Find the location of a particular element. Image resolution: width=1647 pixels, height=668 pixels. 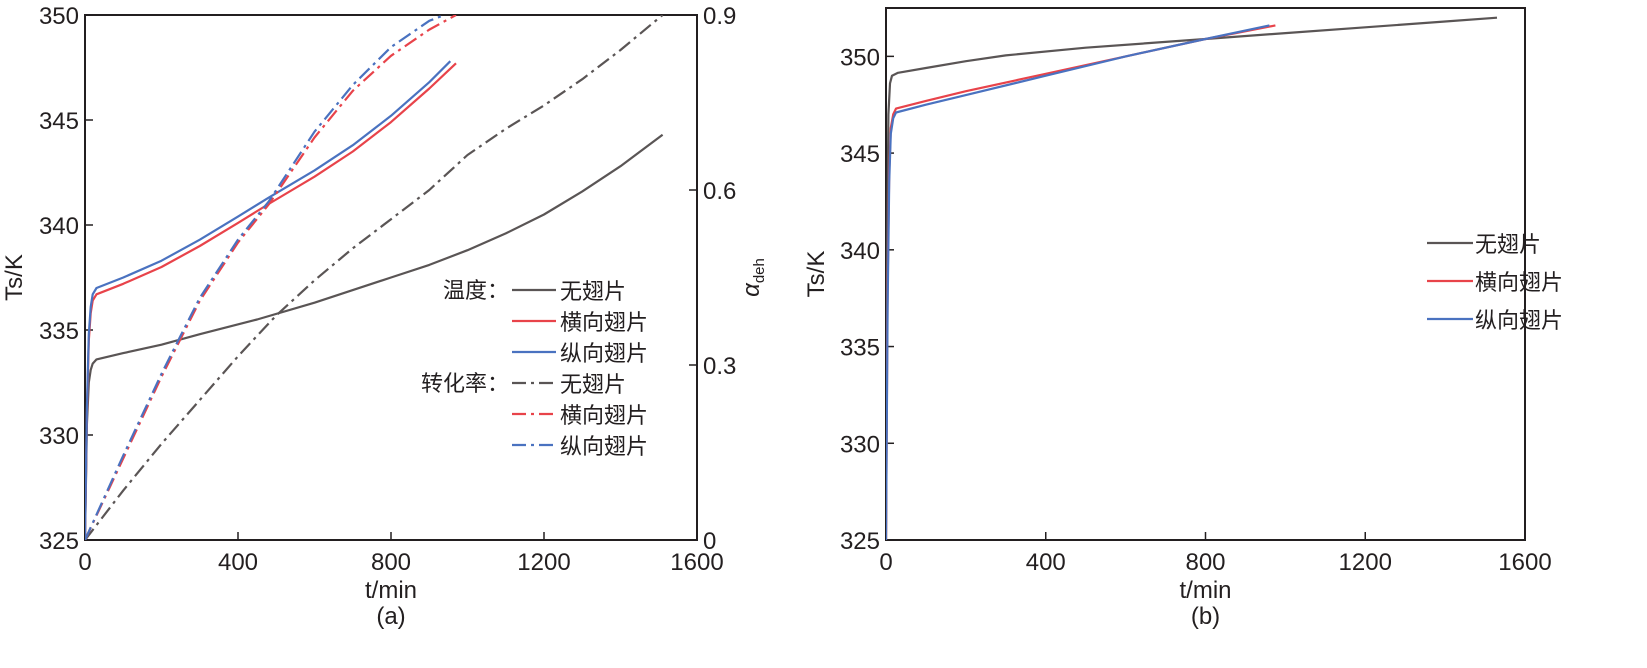

panel-label: (a) is located at coordinates (390, 616).